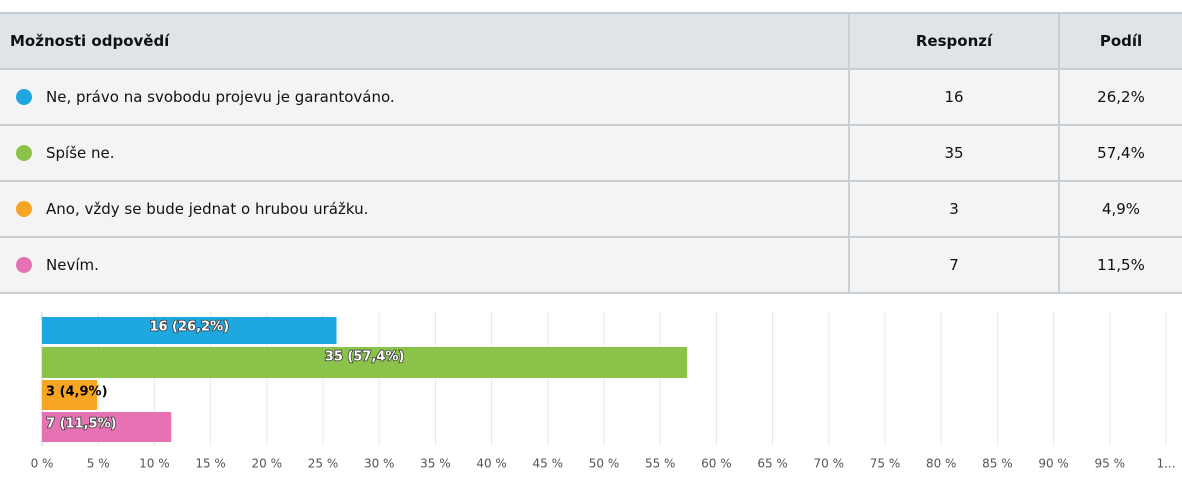 The width and height of the screenshot is (1182, 488). I want to click on cell-text: Spíše ne., so click(80, 153).